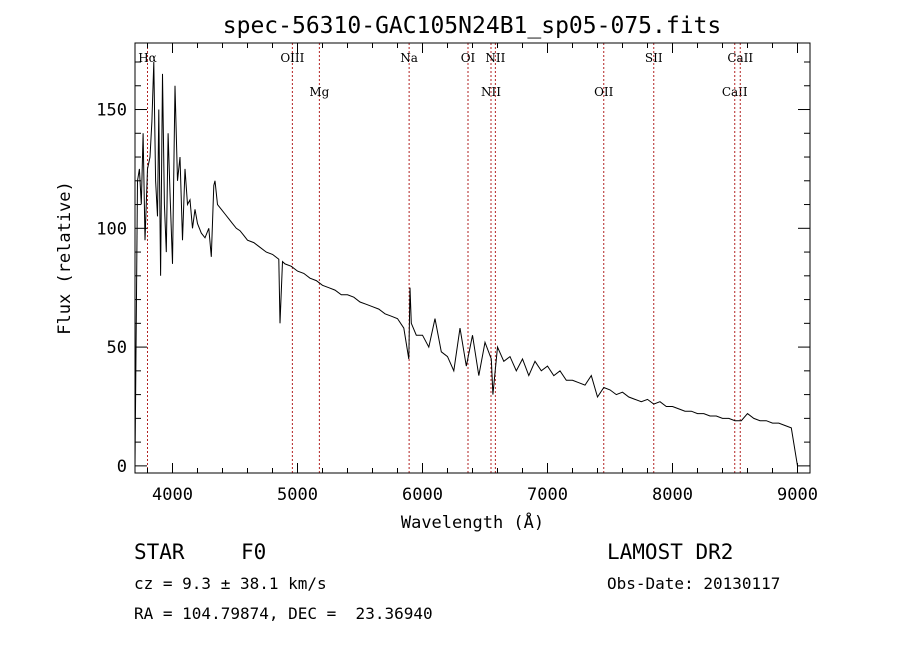 This screenshot has width=900, height=649. I want to click on line-marker-label: Na, so click(409, 58).